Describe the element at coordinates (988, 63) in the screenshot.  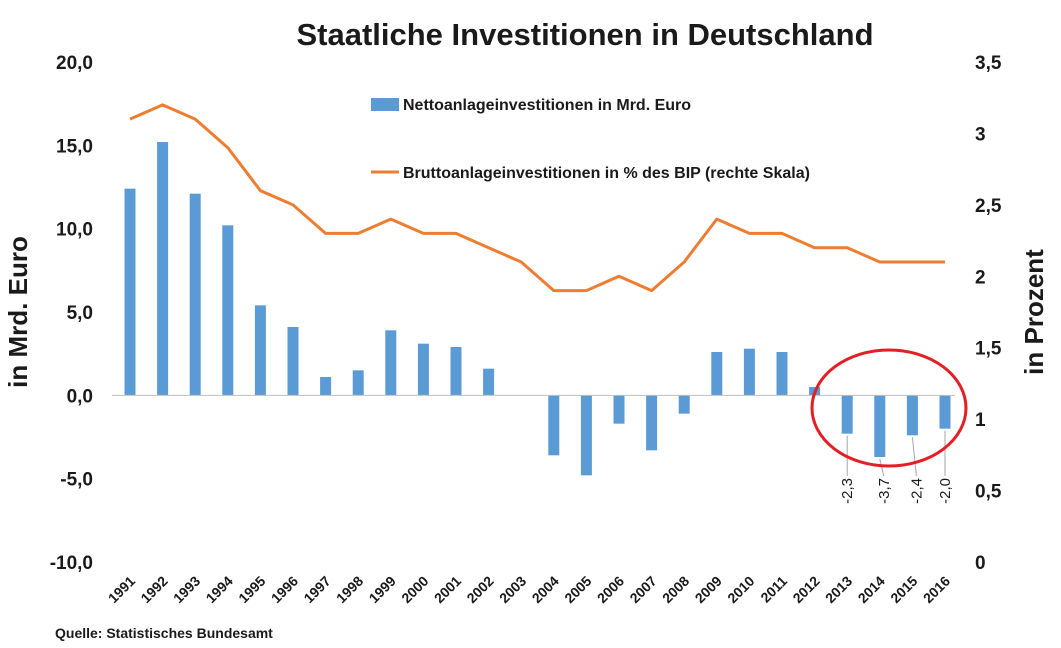
I see `right-tick-label: 3,5` at that location.